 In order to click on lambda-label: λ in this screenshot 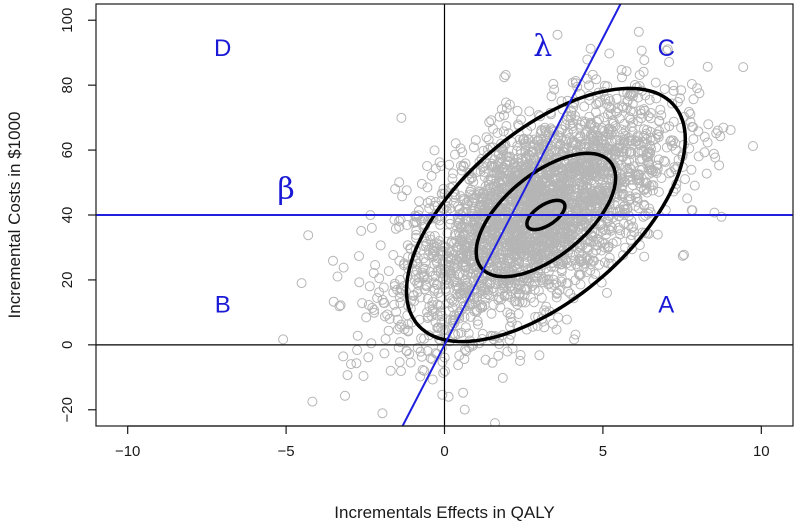, I will do `click(542, 46)`.